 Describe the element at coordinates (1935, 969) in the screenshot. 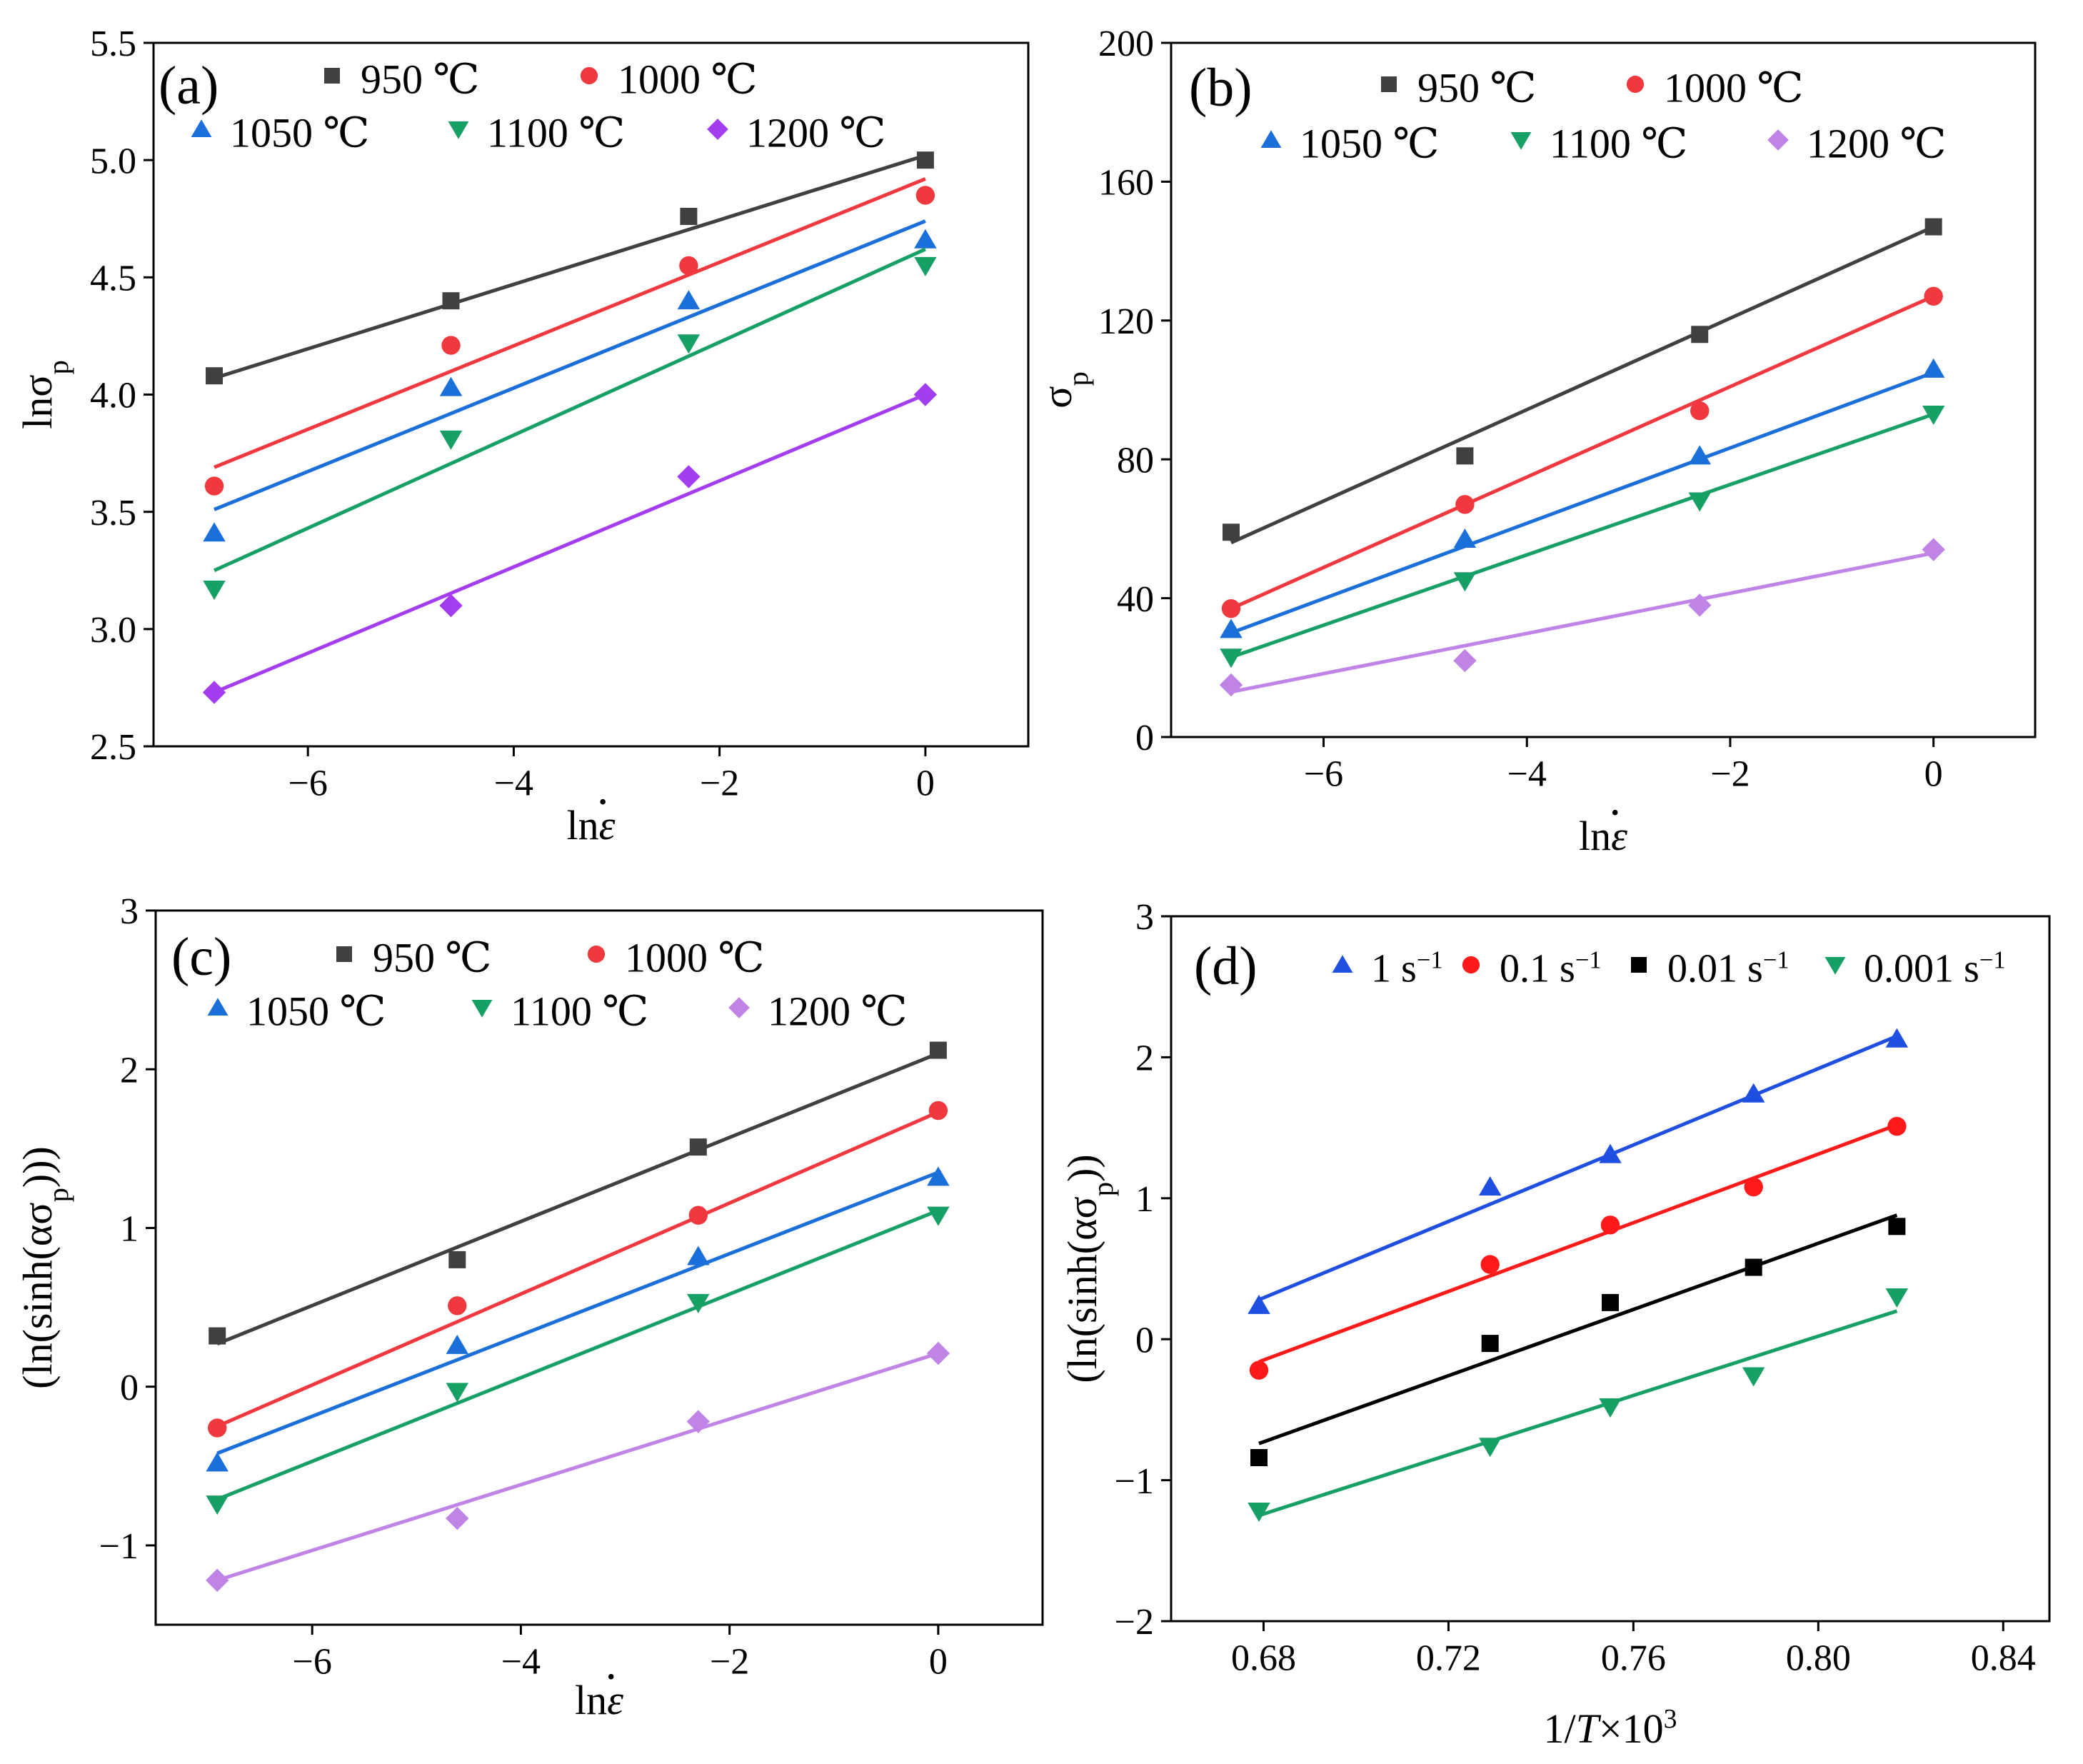

I see `legend-label: 0.001 s−1` at that location.